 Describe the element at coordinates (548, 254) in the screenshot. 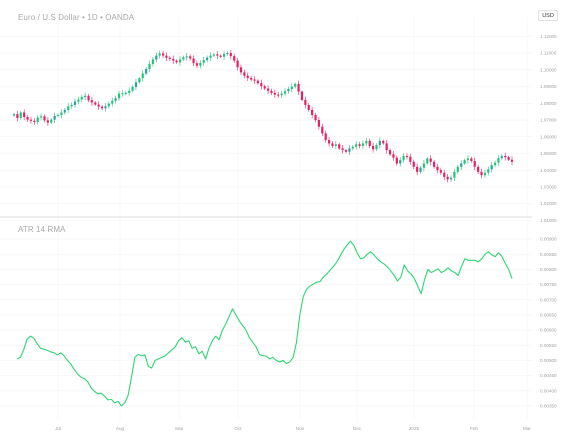

I see `atr-tick-label: 0.00850` at that location.